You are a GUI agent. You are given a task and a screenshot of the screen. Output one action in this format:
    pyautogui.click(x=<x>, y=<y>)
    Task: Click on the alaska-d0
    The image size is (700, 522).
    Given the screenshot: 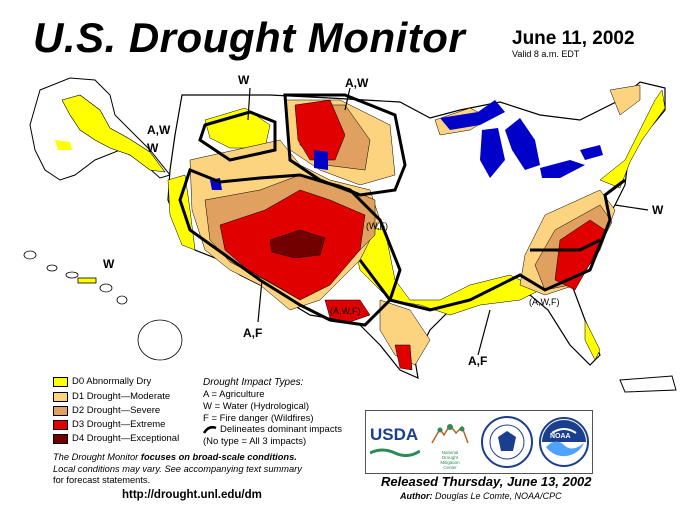 What is the action you would take?
    pyautogui.click(x=113, y=133)
    